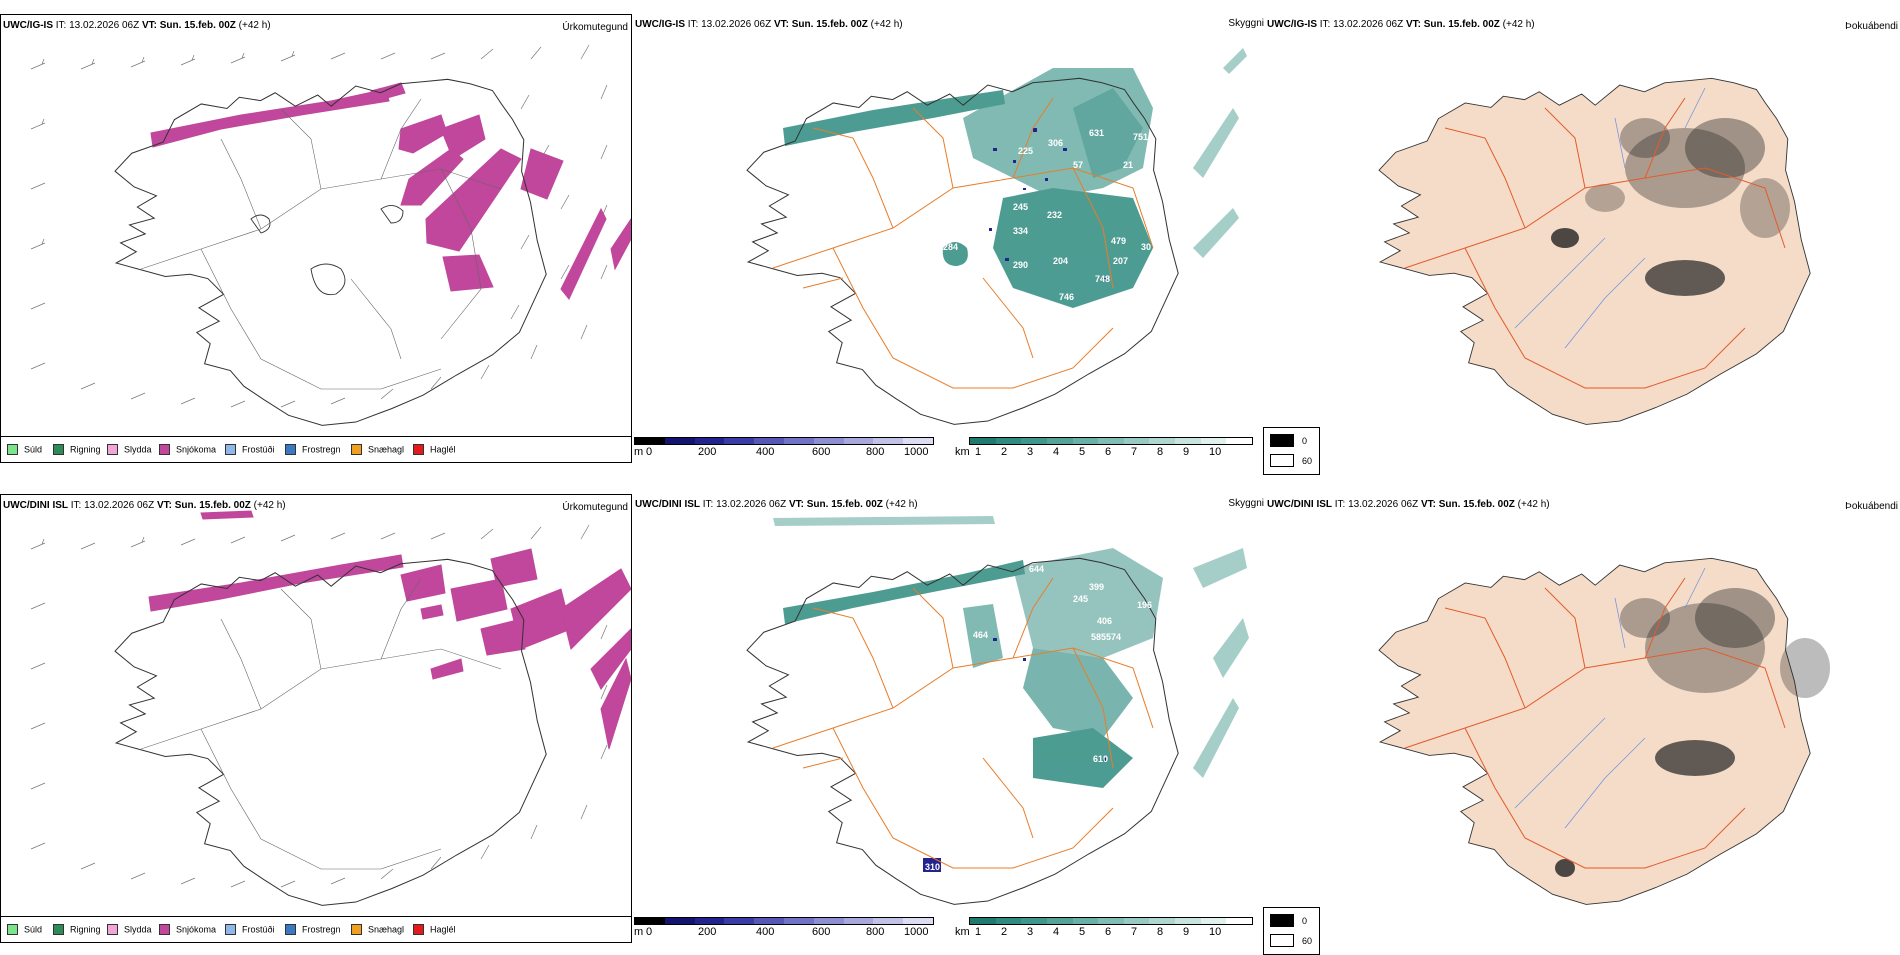 The image size is (1900, 955). I want to click on cloud-label: 406, so click(1104, 621).